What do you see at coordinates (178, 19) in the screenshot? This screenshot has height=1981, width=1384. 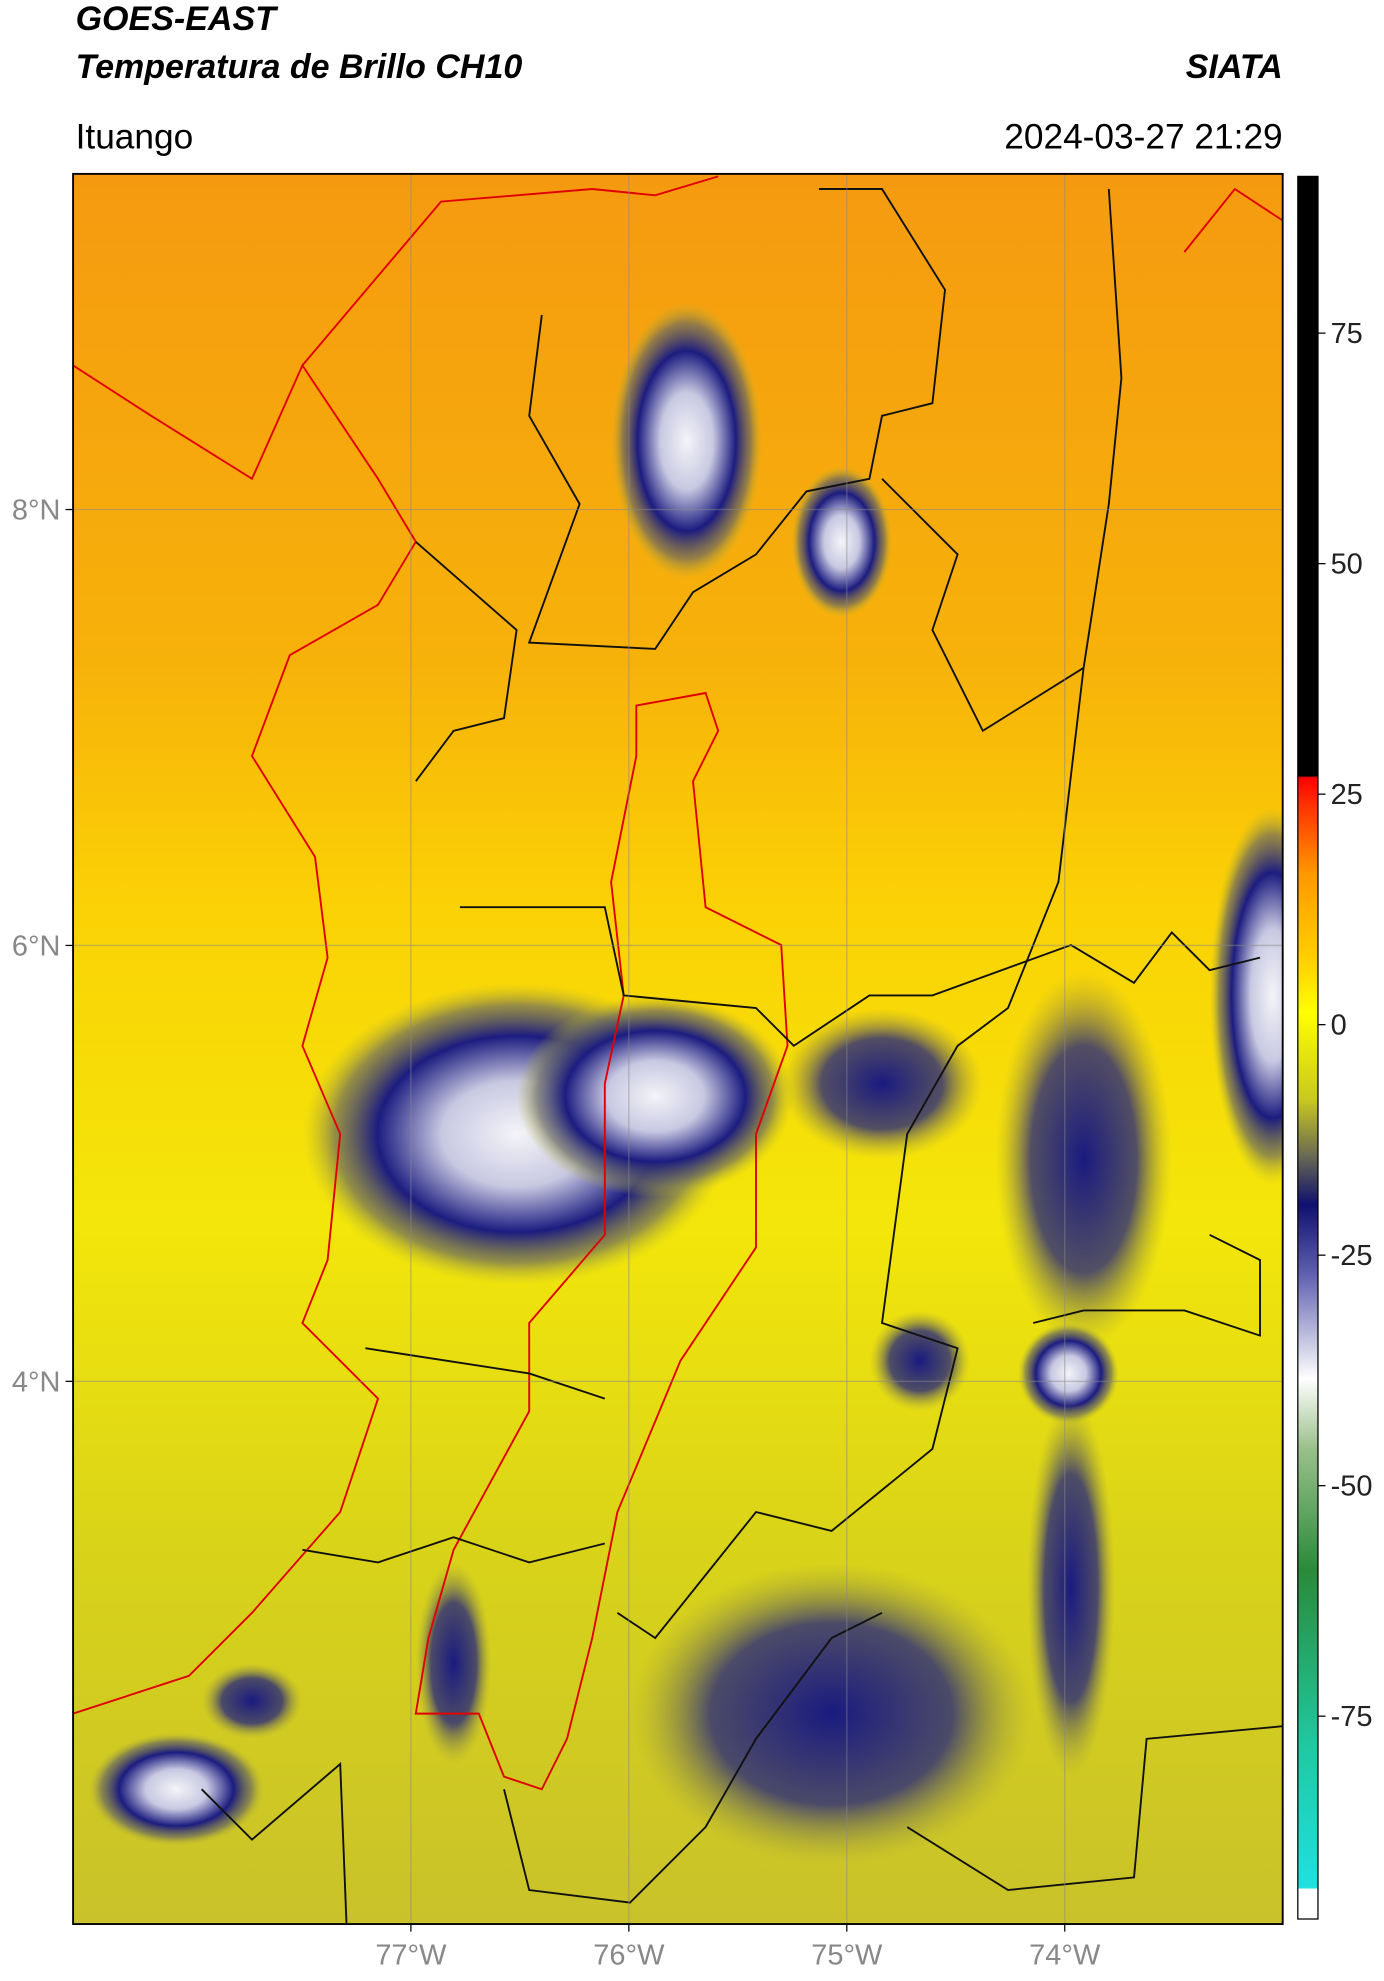 I see `title: GOES-EAST` at bounding box center [178, 19].